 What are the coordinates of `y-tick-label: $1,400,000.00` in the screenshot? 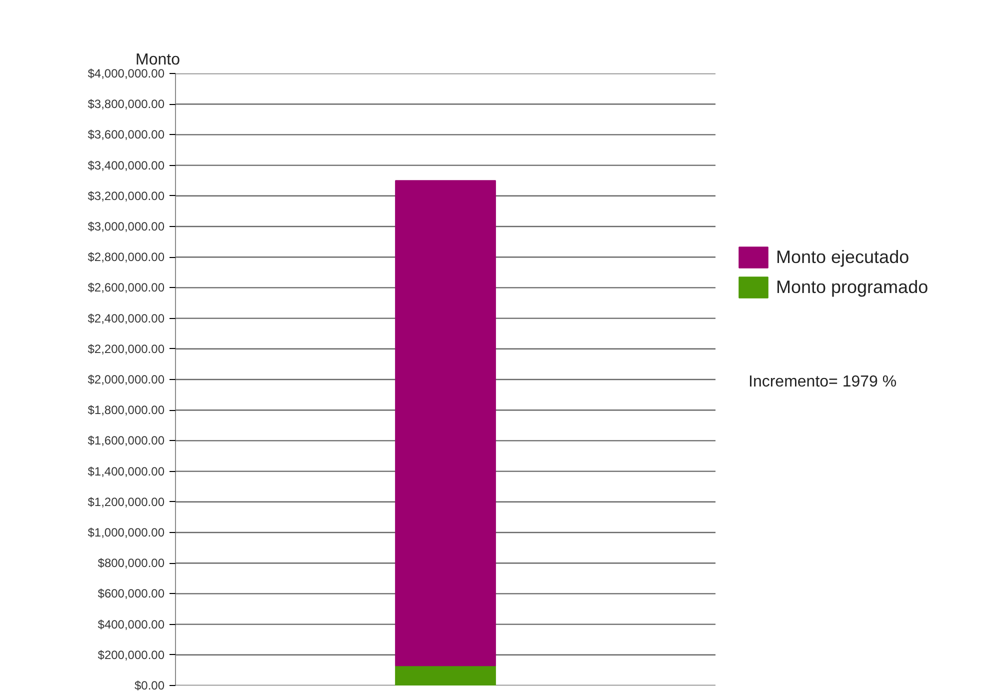 It's located at (126, 471).